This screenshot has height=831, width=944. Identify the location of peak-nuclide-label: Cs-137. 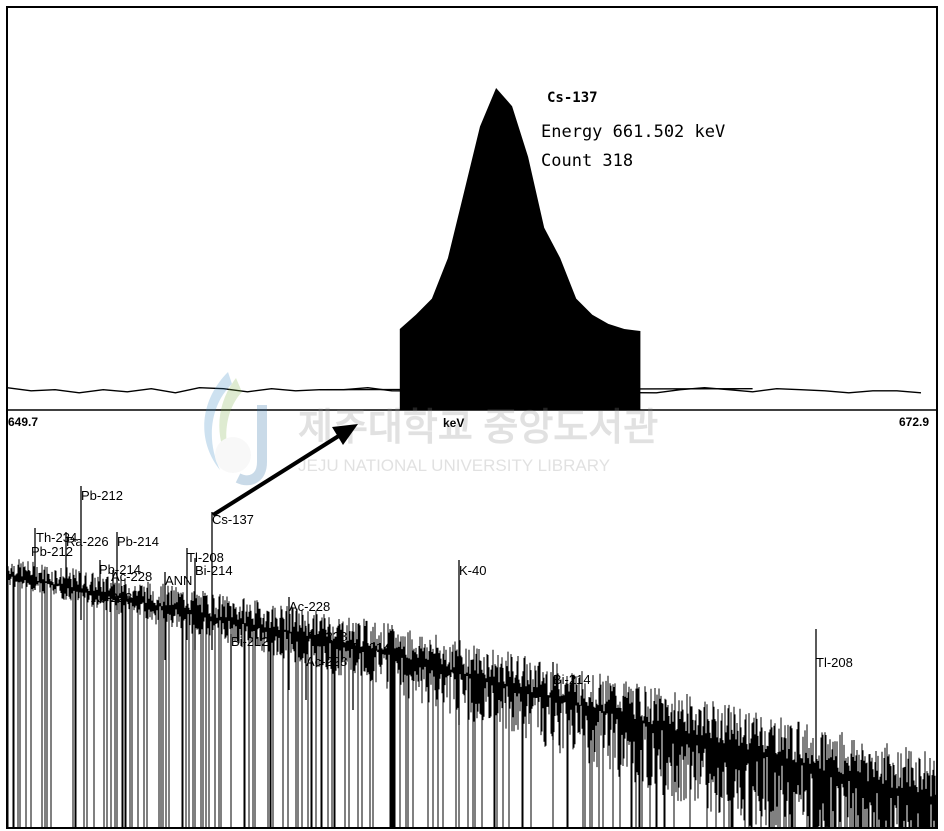
(572, 98).